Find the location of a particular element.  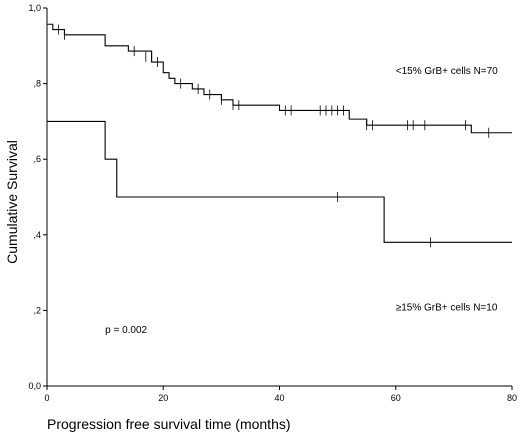

x-tick-label: 40 is located at coordinates (279, 398).